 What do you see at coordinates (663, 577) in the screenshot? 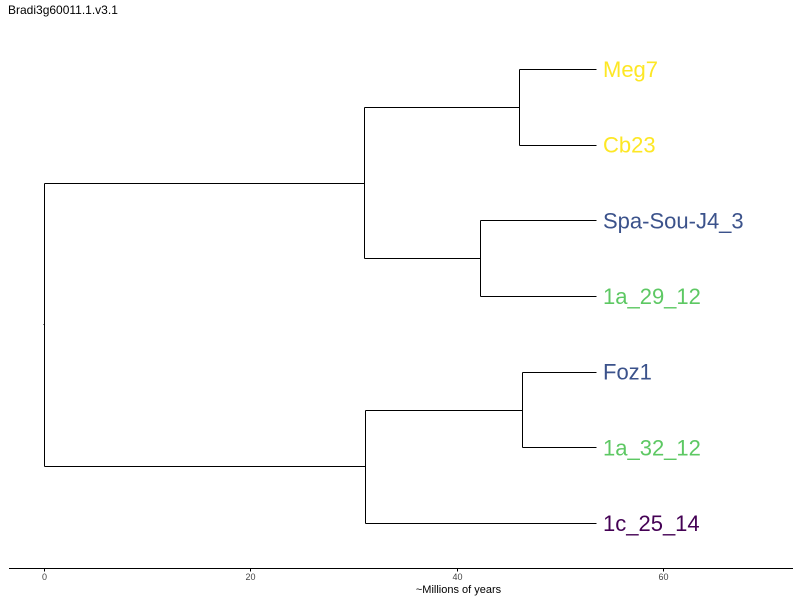
I see `x-tick-label: 60` at bounding box center [663, 577].